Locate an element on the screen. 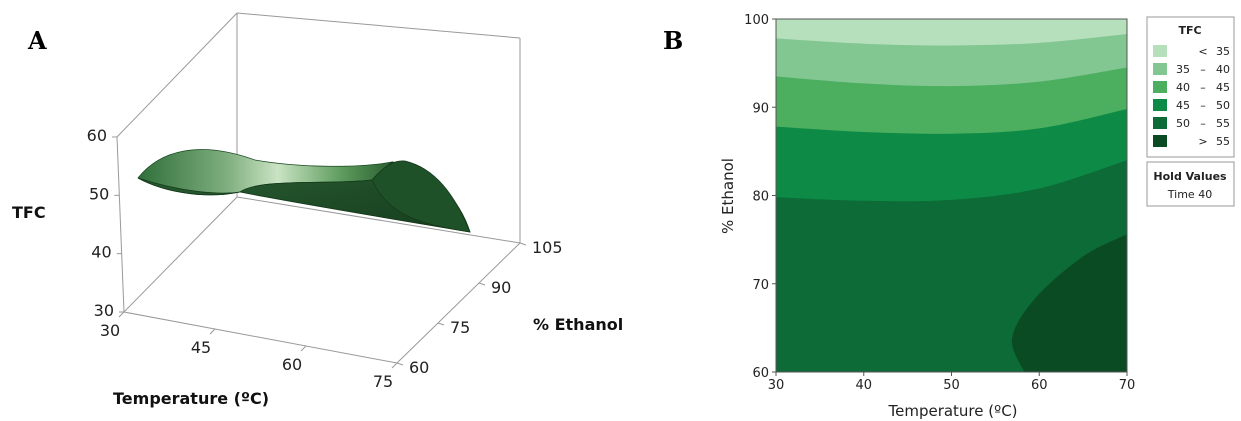 This screenshot has width=1241, height=421. contour-x-tick-label: 70 is located at coordinates (1127, 385).